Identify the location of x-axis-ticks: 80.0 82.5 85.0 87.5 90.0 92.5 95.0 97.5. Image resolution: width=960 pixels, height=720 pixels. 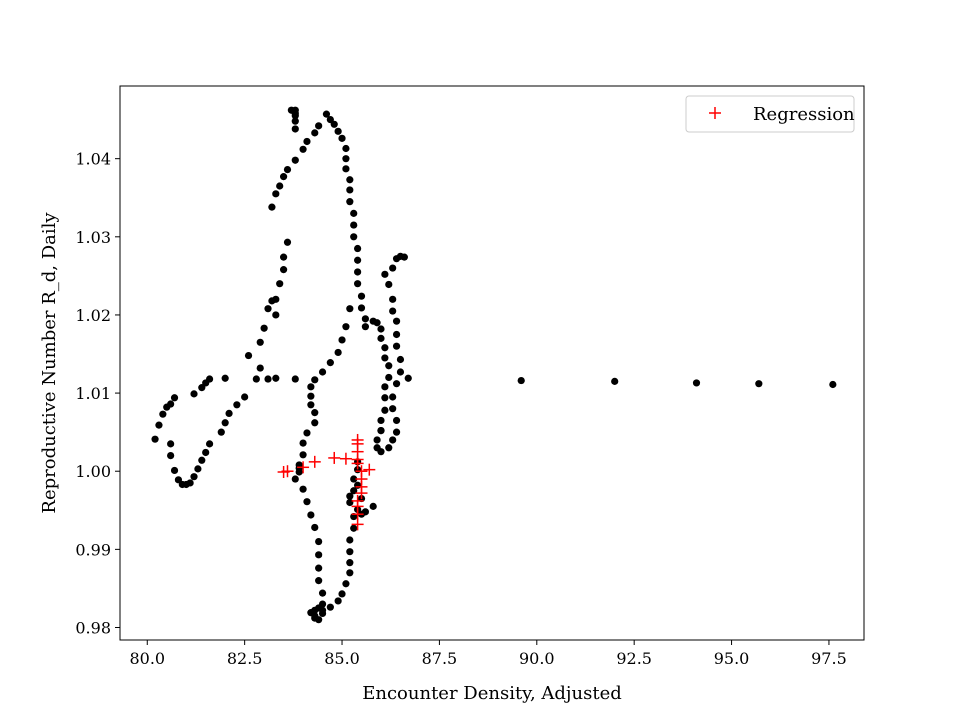
(488, 654).